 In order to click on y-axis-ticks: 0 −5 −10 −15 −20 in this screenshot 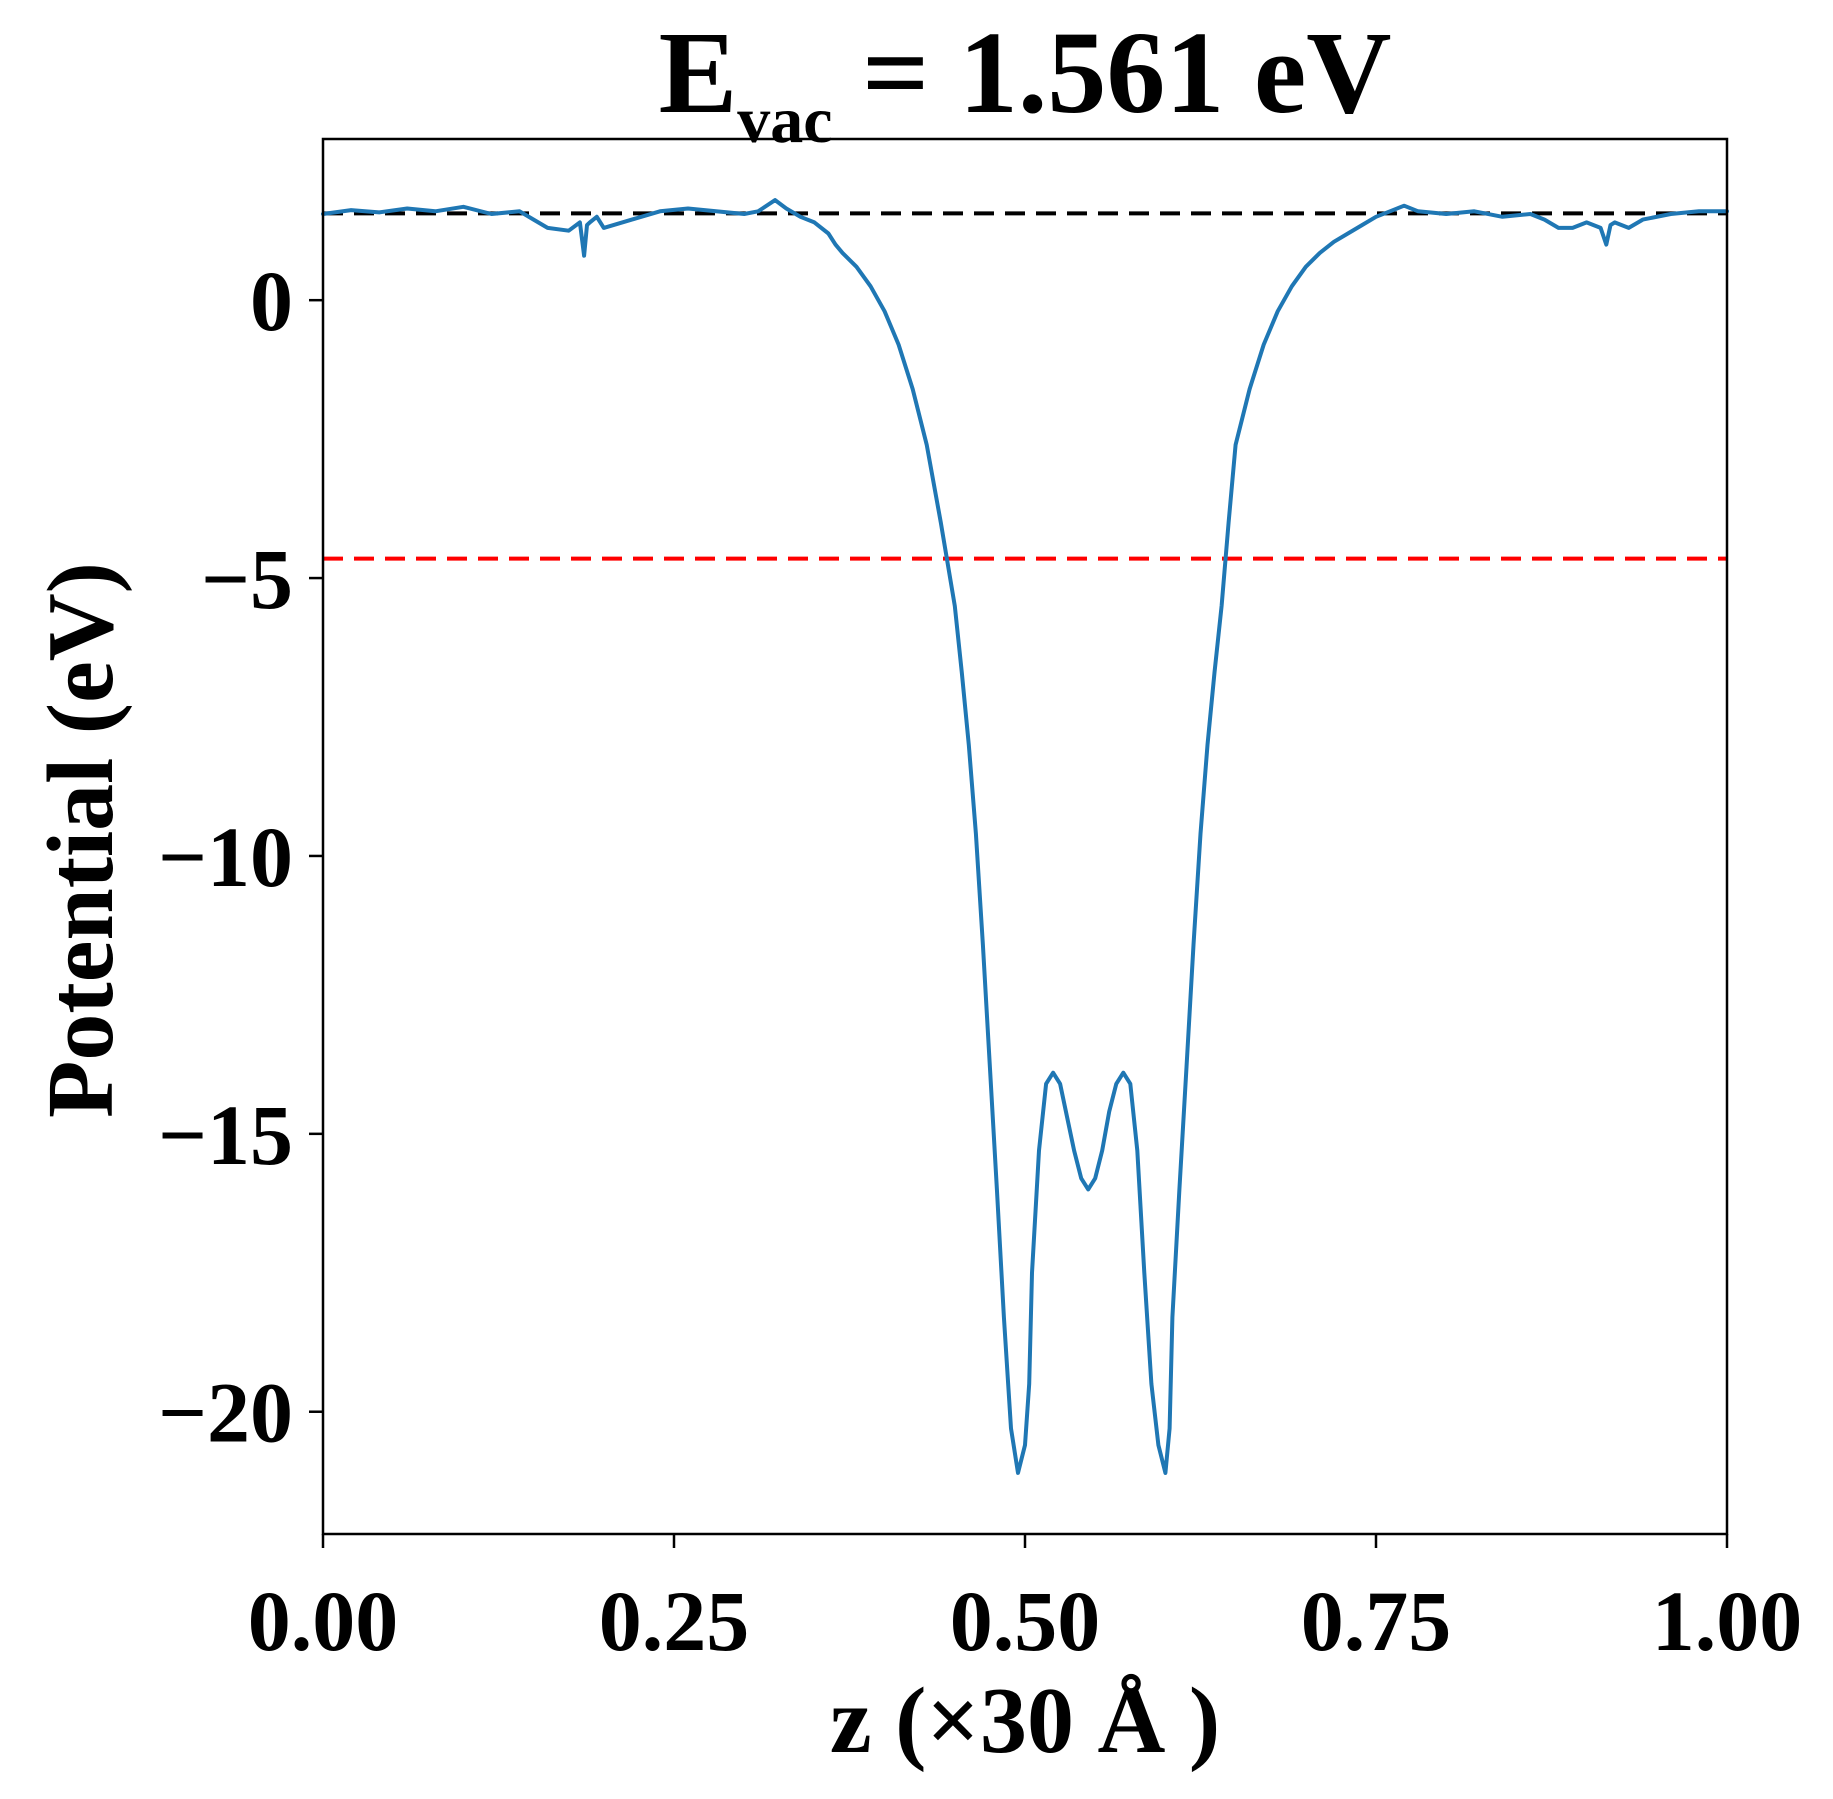, I will do `click(240, 857)`.